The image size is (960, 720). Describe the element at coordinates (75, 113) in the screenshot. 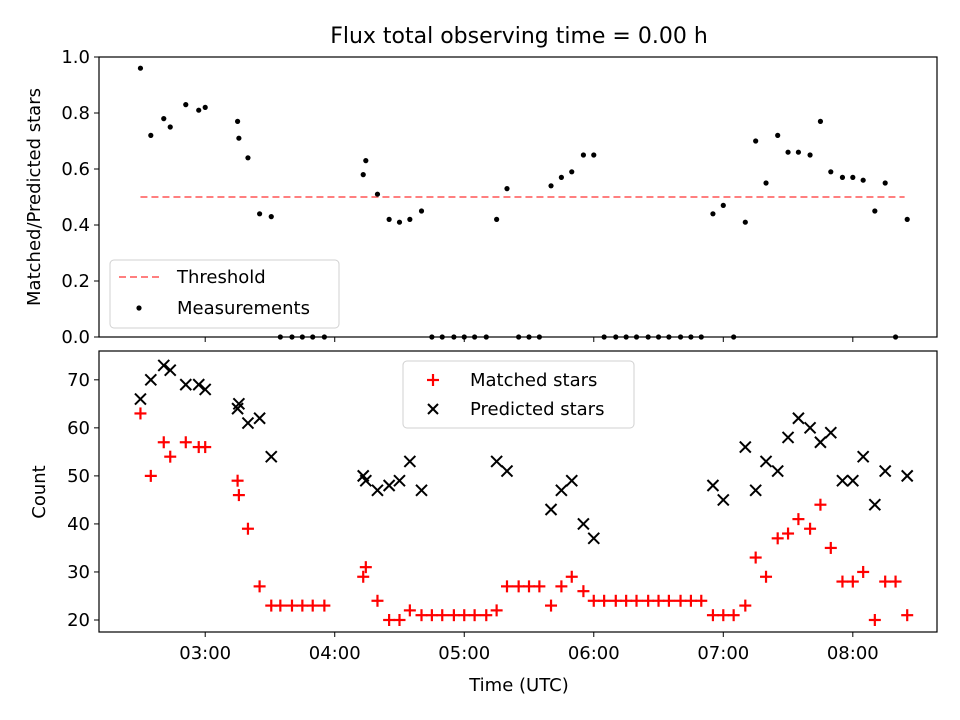

I see `ratio-y-tick-label: 0.8` at that location.